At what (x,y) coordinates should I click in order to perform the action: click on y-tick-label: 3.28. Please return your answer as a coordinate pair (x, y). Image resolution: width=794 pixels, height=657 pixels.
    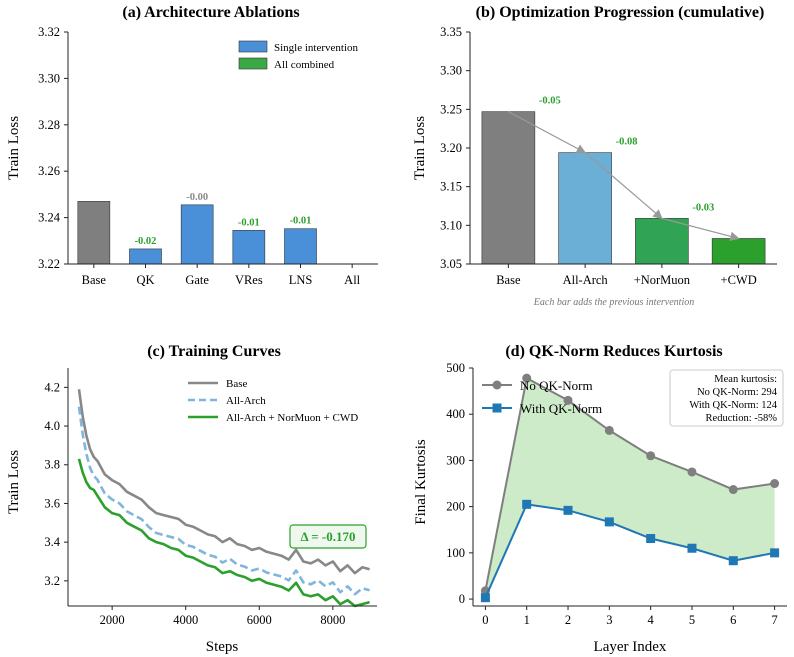
    Looking at the image, I should click on (49, 125).